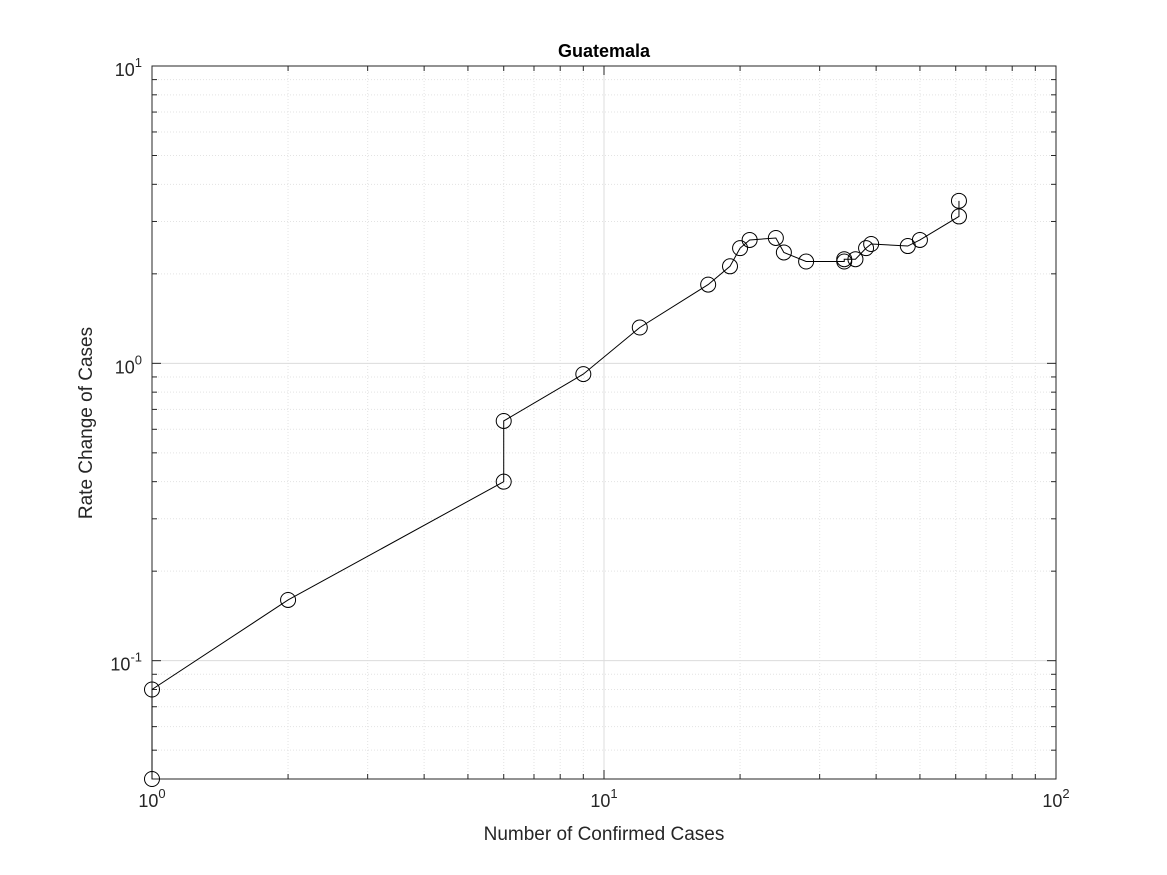 The width and height of the screenshot is (1167, 875). I want to click on x-axis-label: Number of Confirmed Cases, so click(604, 834).